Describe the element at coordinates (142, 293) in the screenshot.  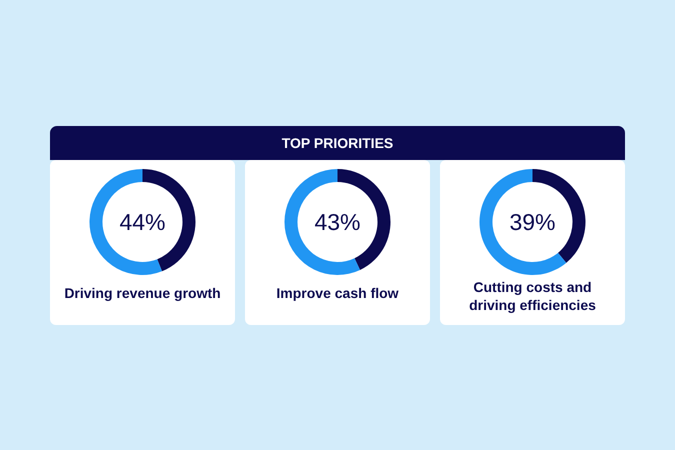
I see `text: Driving revenue growth` at that location.